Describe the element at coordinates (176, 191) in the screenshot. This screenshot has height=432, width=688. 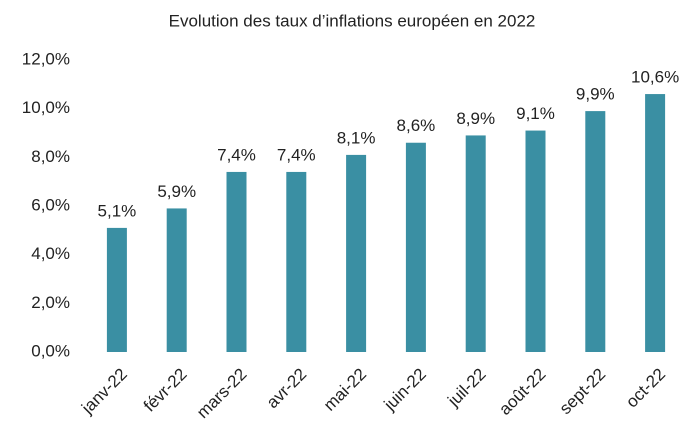
I see `data-label: 5,9%` at that location.